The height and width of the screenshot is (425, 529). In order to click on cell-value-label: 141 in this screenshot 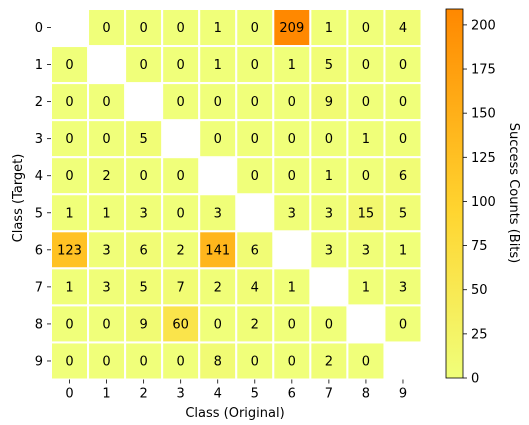, I will do `click(217, 250)`.